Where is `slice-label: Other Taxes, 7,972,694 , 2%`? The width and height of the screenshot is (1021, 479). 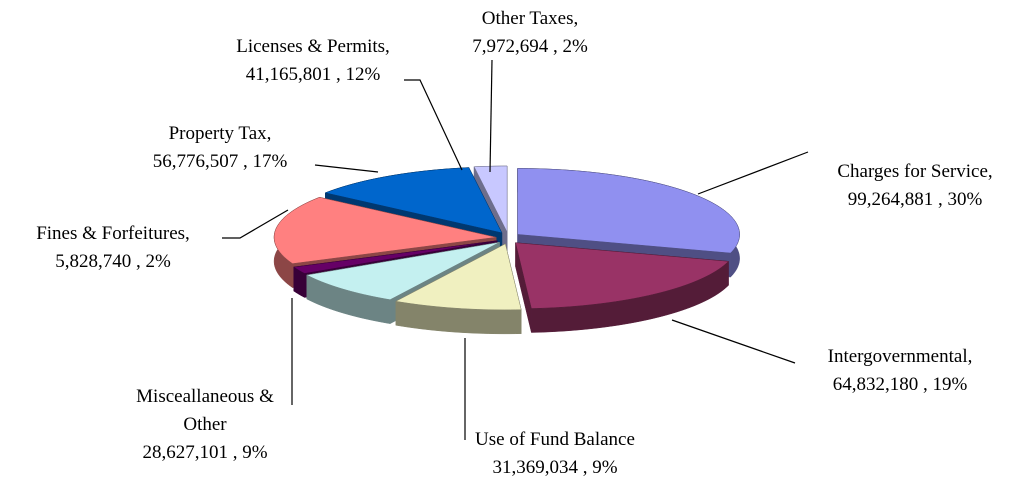
slice-label: Other Taxes, 7,972,694 , 2% is located at coordinates (530, 33).